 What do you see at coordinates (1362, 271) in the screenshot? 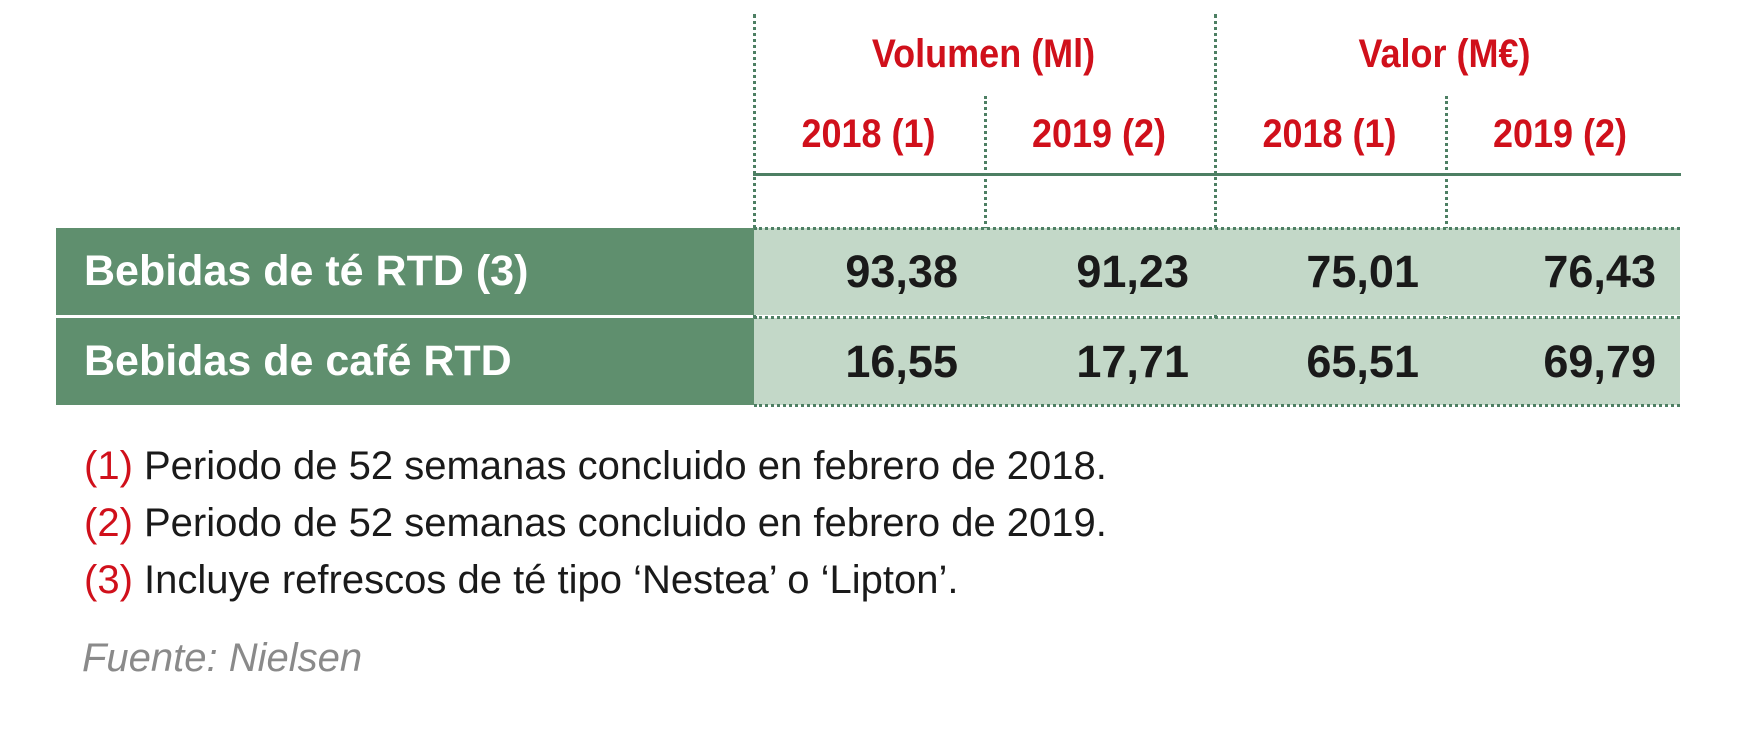
I see `table-cell: 75,01` at bounding box center [1362, 271].